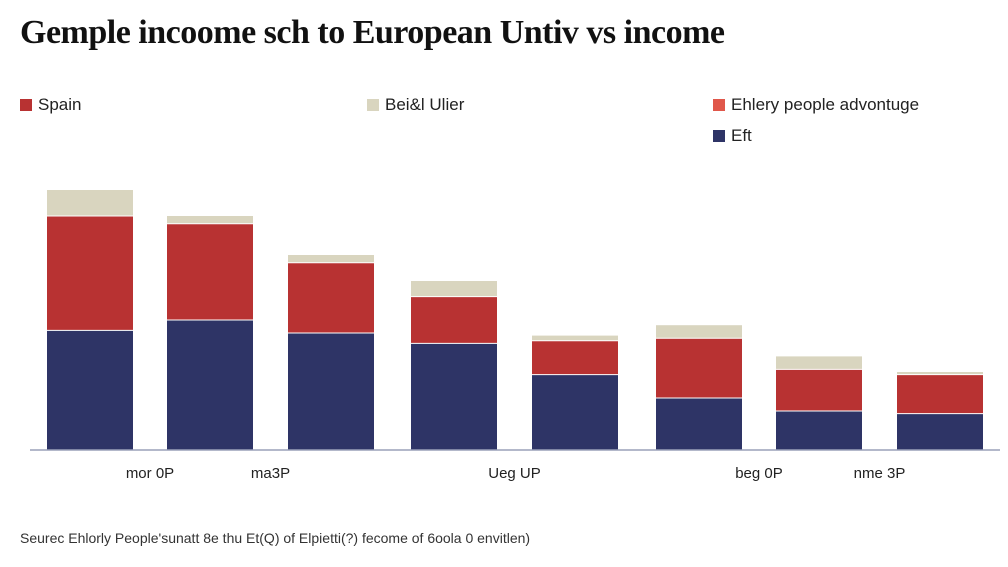 The width and height of the screenshot is (1008, 567). Describe the element at coordinates (425, 104) in the screenshot. I see `legend-label-bei-l-ulier: Bei&l Ulier` at that location.